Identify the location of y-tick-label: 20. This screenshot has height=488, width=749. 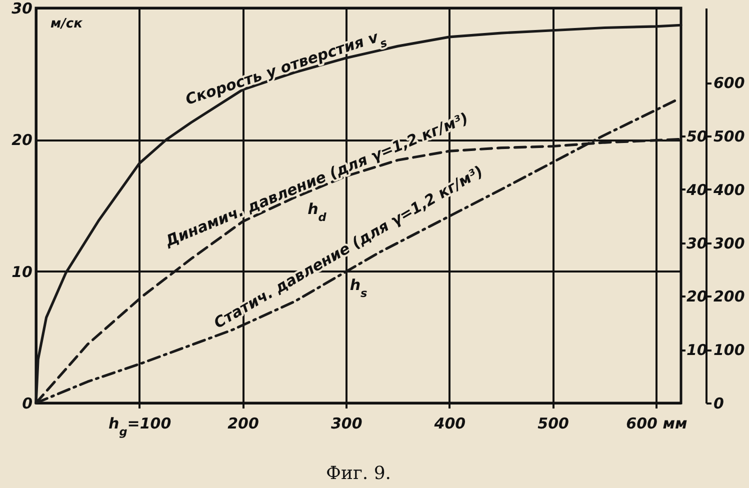
(22, 140).